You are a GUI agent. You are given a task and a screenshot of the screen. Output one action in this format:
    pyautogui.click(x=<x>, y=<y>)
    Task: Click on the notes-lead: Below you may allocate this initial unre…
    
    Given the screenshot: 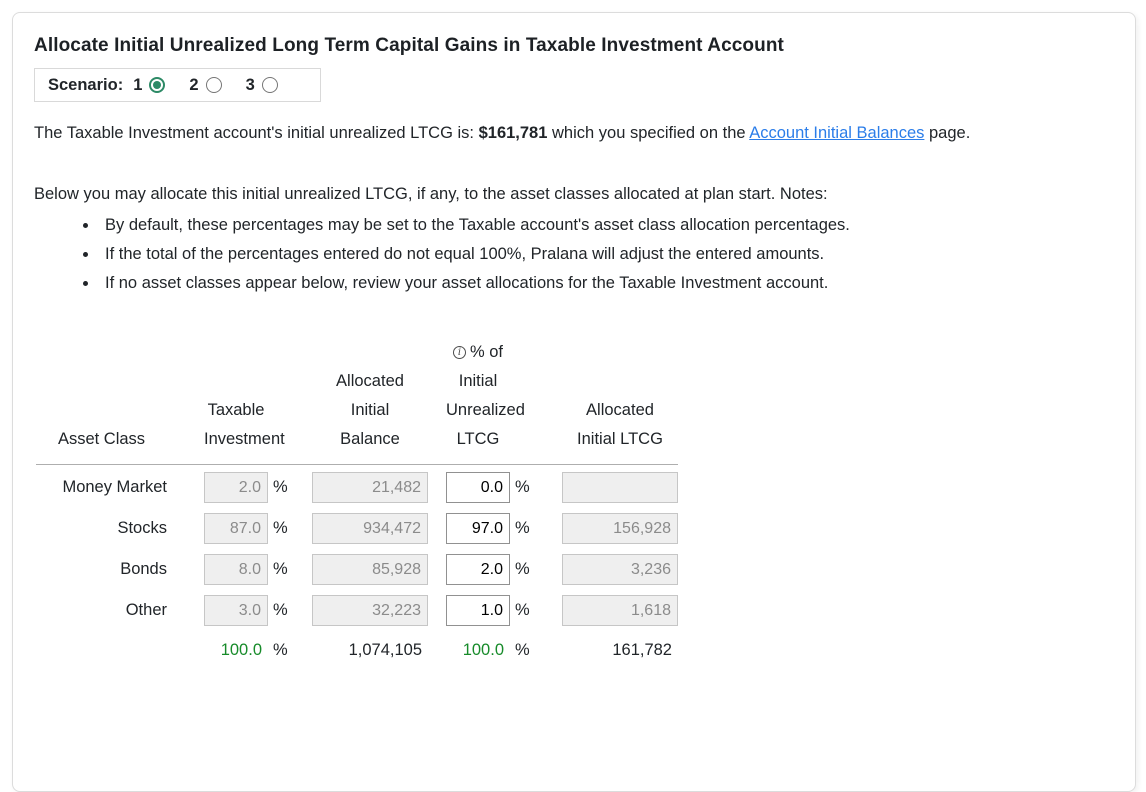 What is the action you would take?
    pyautogui.click(x=431, y=194)
    